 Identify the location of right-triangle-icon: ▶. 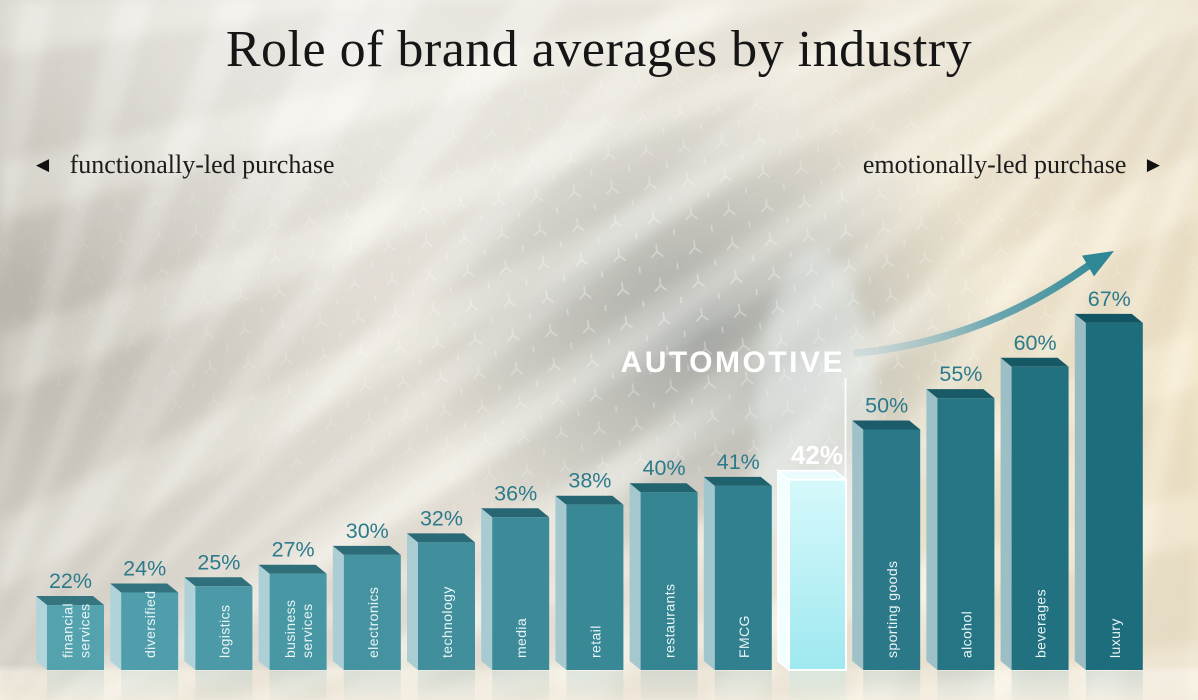
(1153, 164).